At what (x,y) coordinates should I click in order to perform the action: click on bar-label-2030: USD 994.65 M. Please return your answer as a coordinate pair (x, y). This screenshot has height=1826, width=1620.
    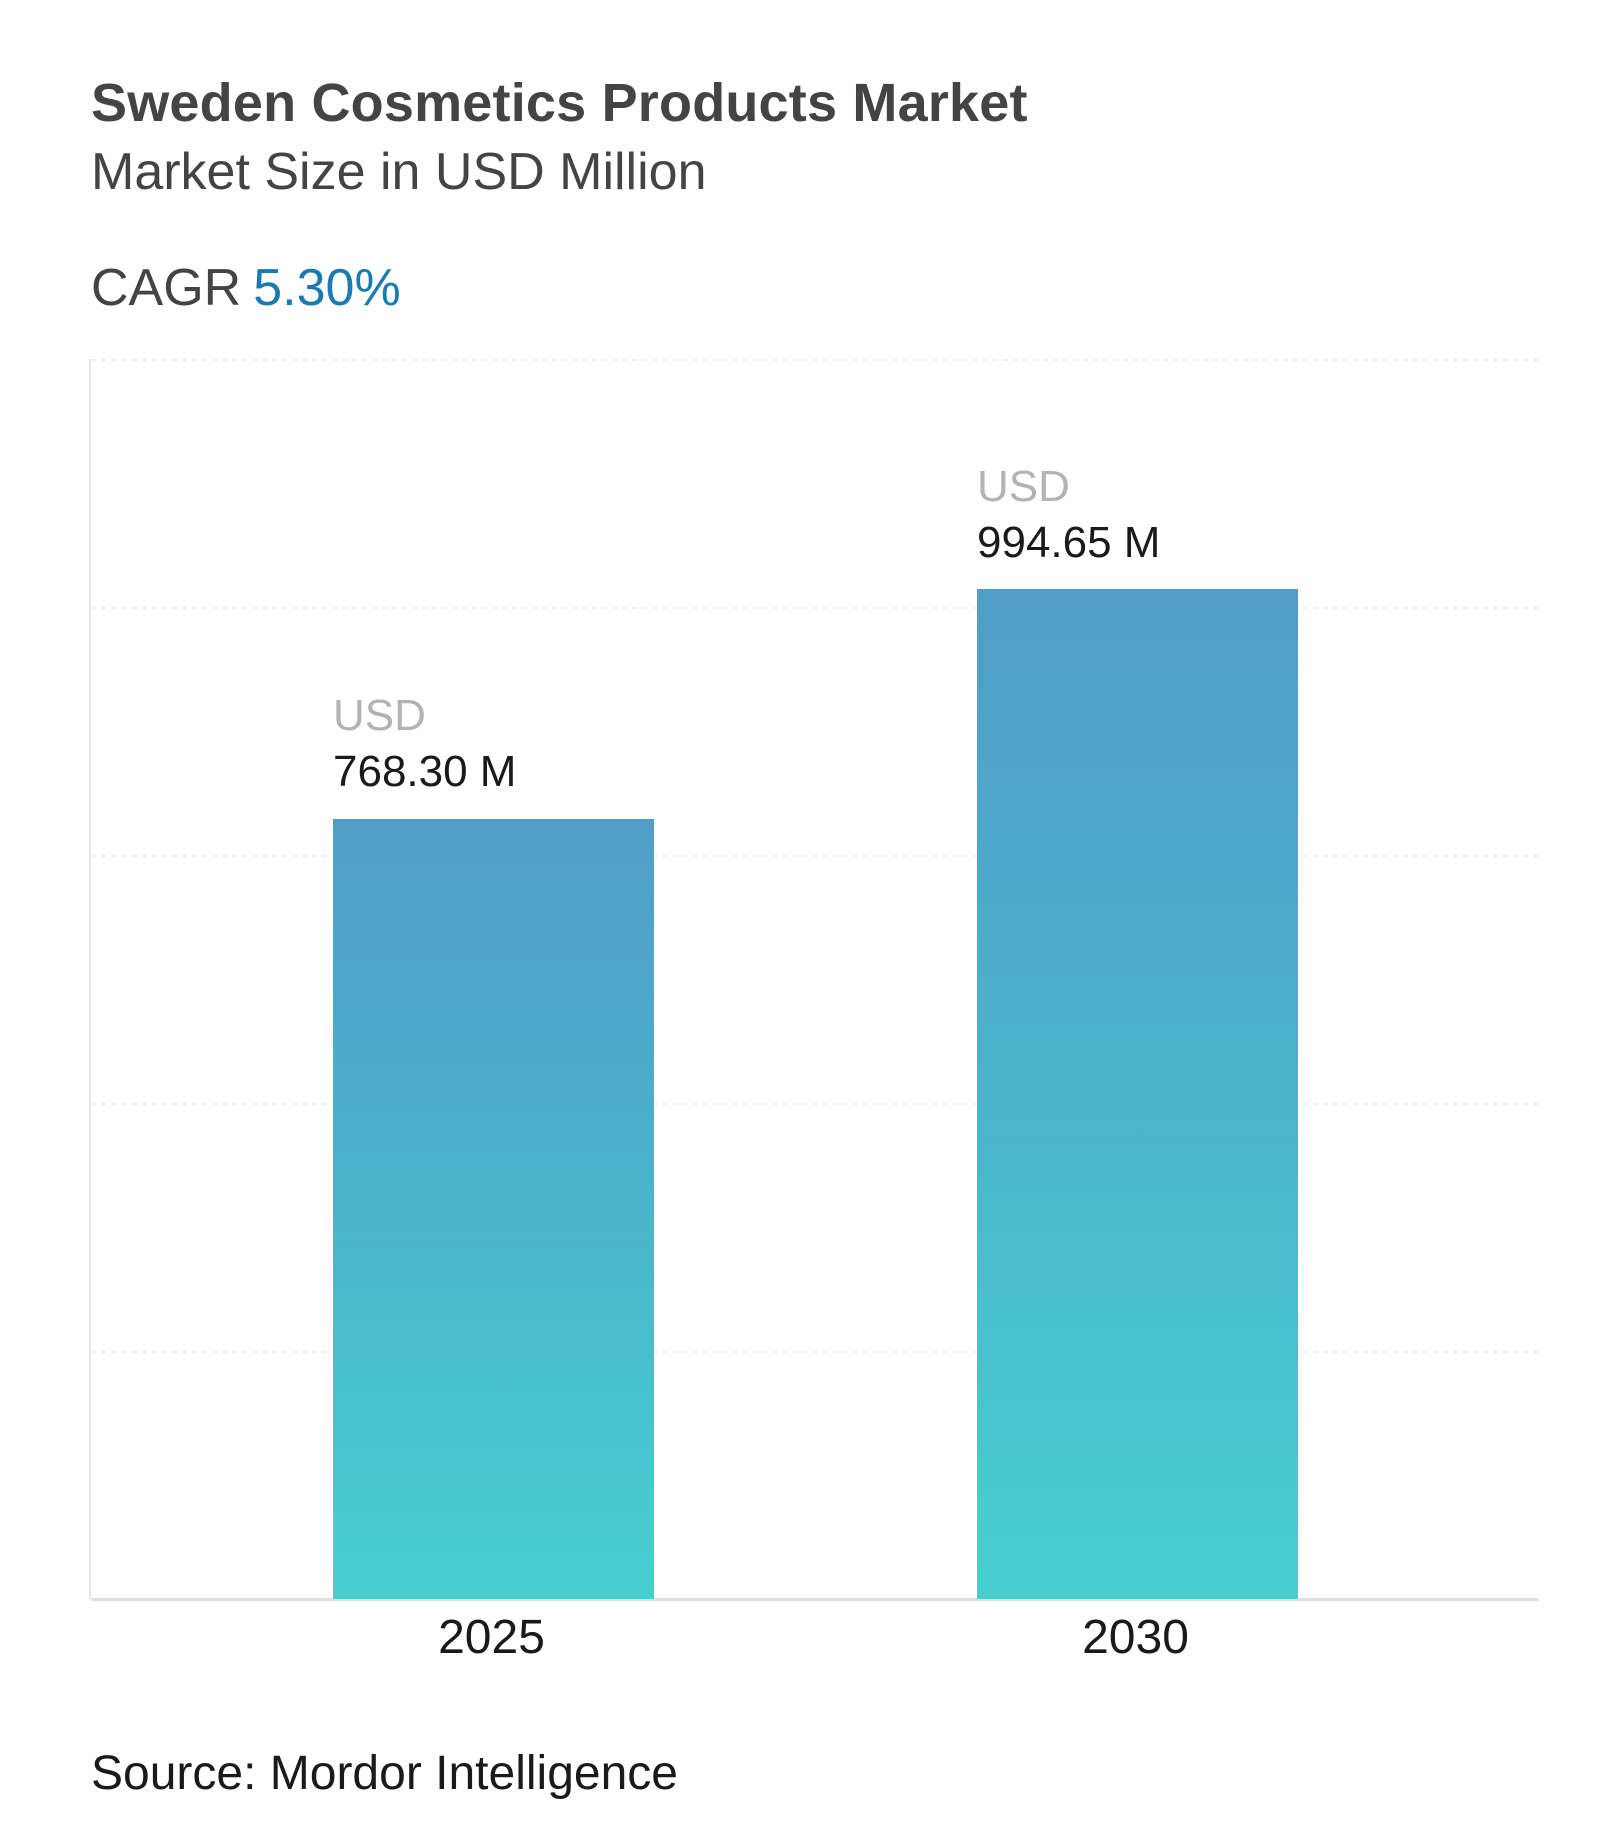
    Looking at the image, I should click on (1068, 515).